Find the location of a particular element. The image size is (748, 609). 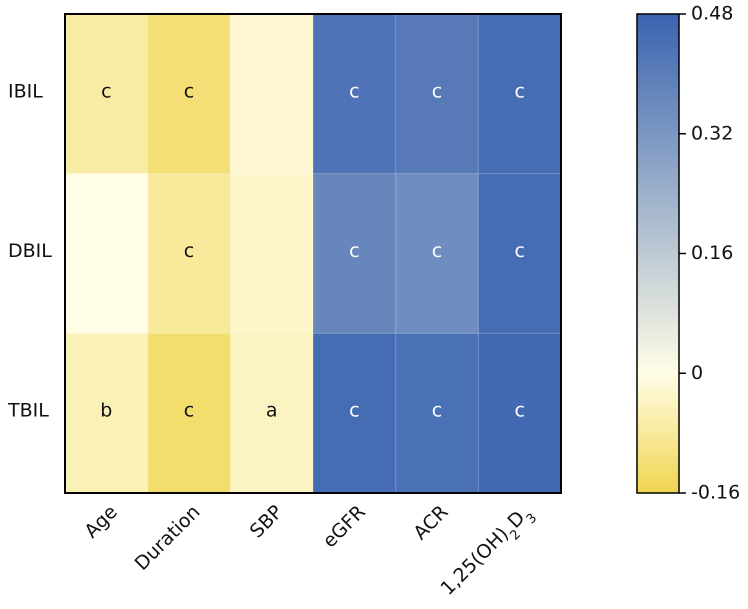

column-label: SBP is located at coordinates (266, 521).